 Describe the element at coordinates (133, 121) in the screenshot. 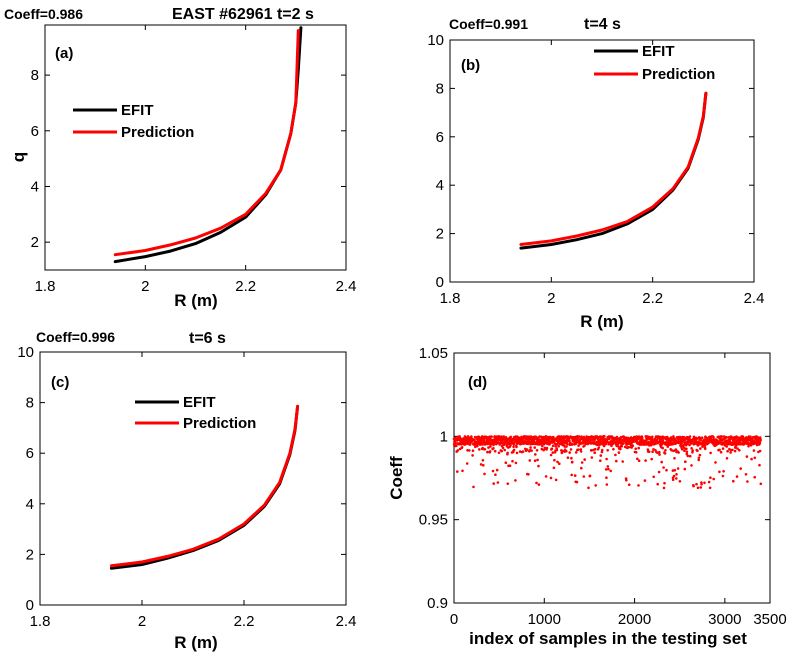

I see `panel-a-legend: EFIT Prediction` at that location.